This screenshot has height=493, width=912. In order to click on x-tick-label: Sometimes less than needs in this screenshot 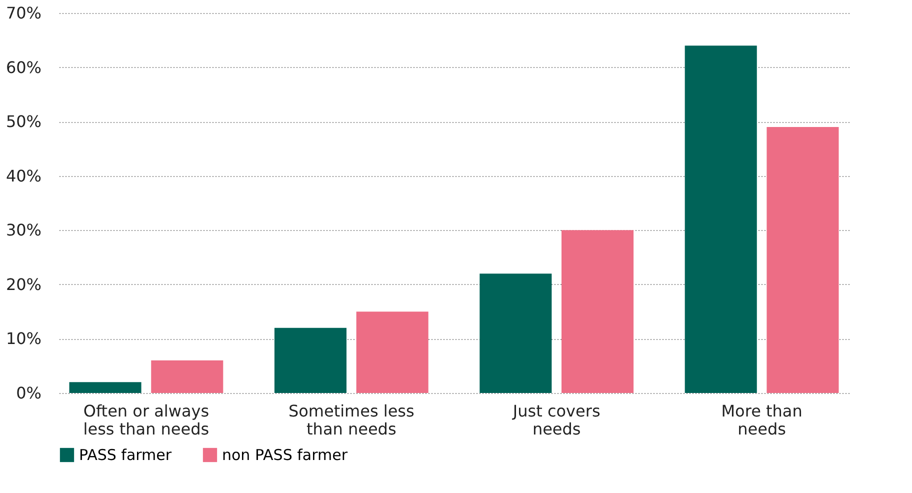, I will do `click(351, 420)`.